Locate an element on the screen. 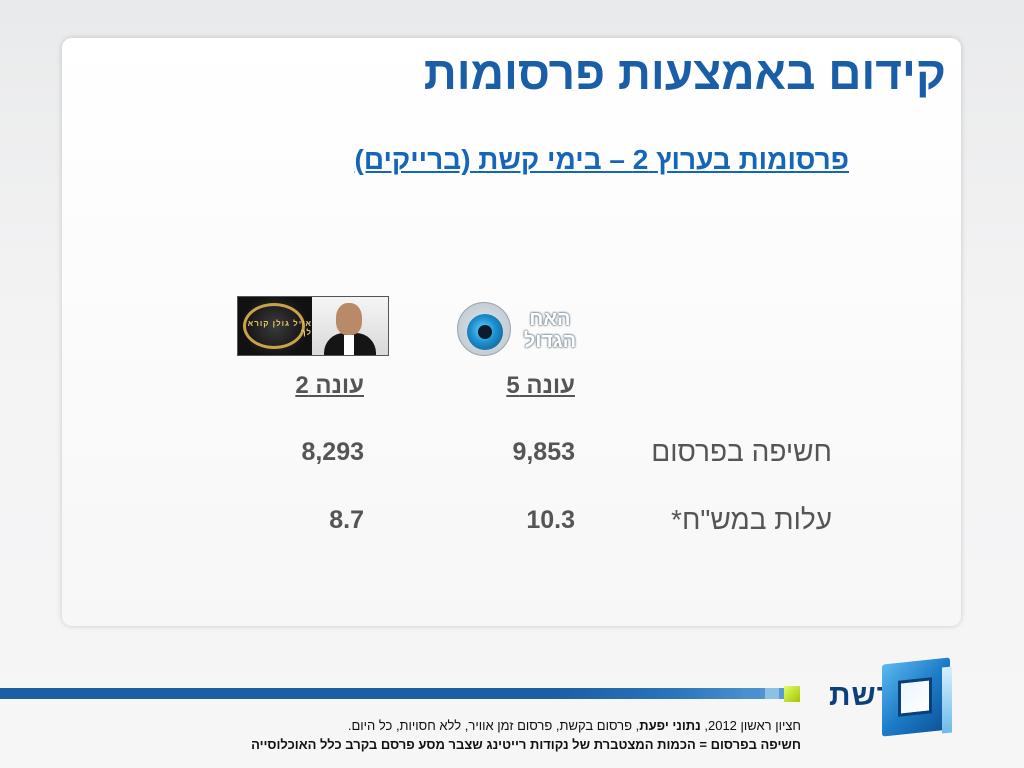  reshet-logo-icon is located at coordinates (918, 697).